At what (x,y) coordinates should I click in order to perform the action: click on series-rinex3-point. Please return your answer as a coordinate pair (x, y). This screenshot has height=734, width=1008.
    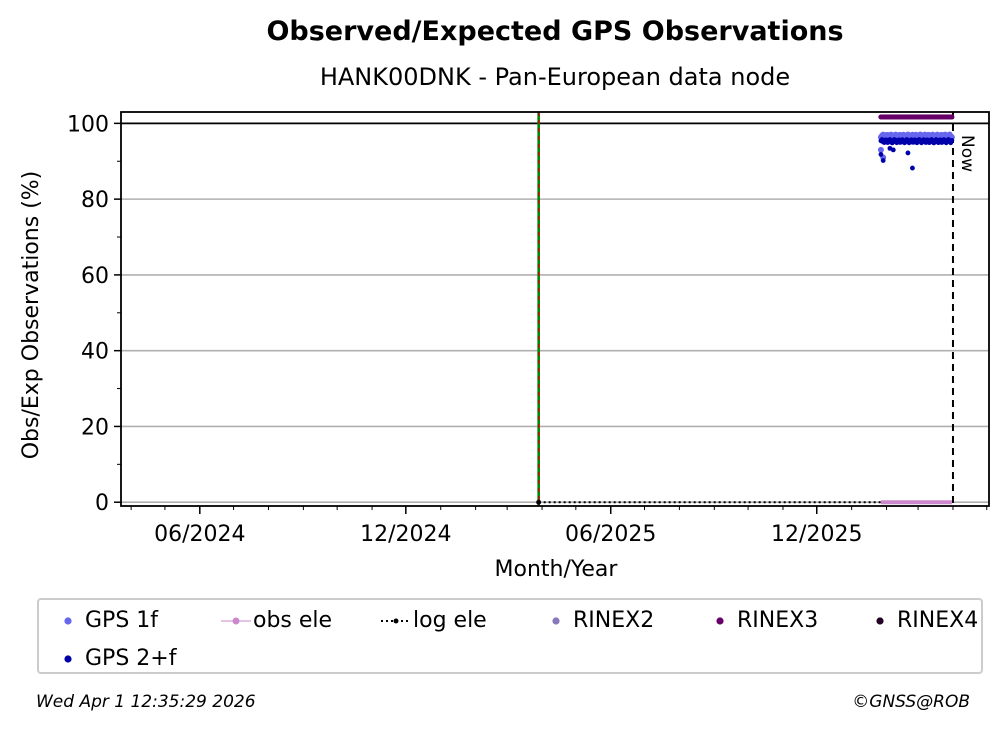
    Looking at the image, I should click on (952, 117).